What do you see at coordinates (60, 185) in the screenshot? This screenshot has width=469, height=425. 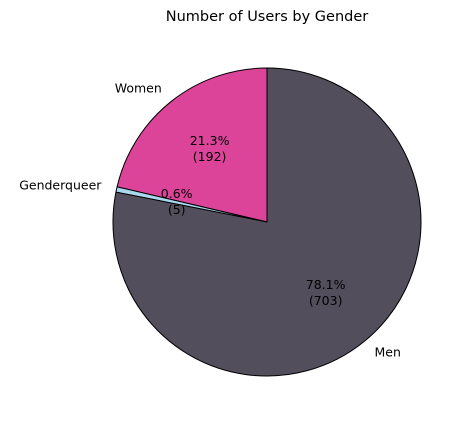 I see `slice-label-genderqueer: Genderqueer` at bounding box center [60, 185].